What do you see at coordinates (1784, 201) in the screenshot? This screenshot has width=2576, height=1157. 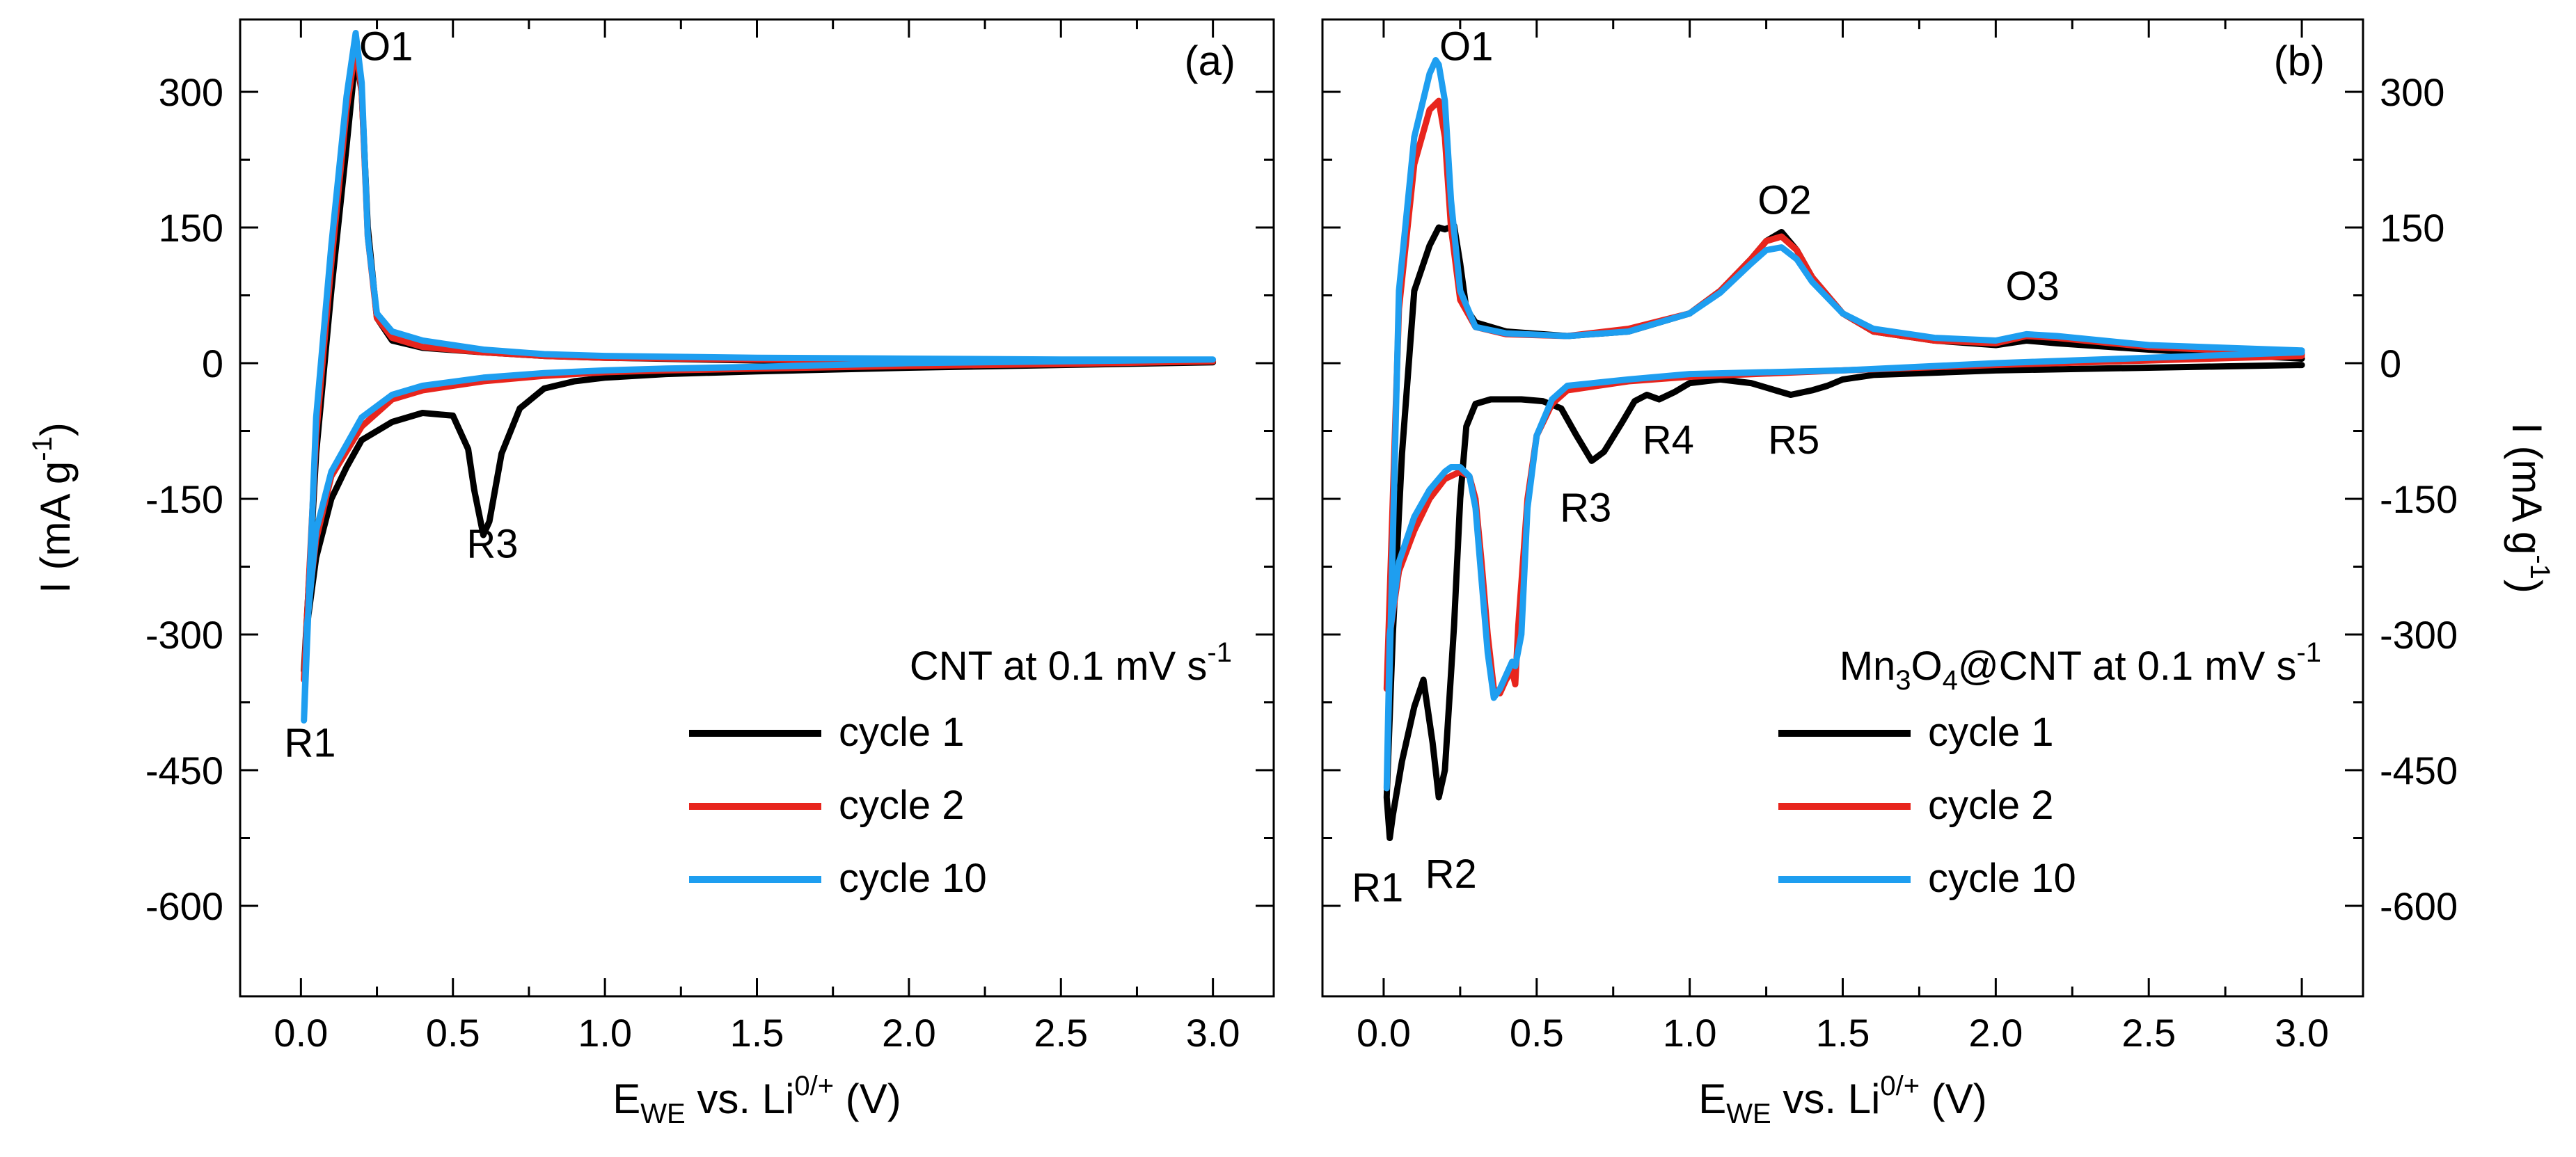 I see `annotation-O2: O2` at bounding box center [1784, 201].